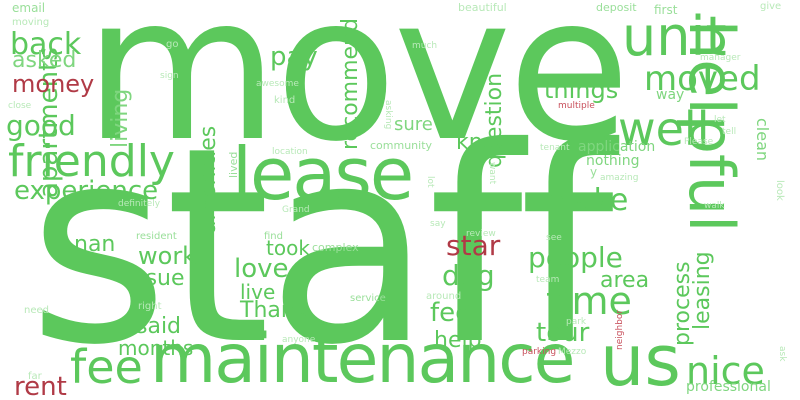  I want to click on word-walk: walk, so click(714, 206).